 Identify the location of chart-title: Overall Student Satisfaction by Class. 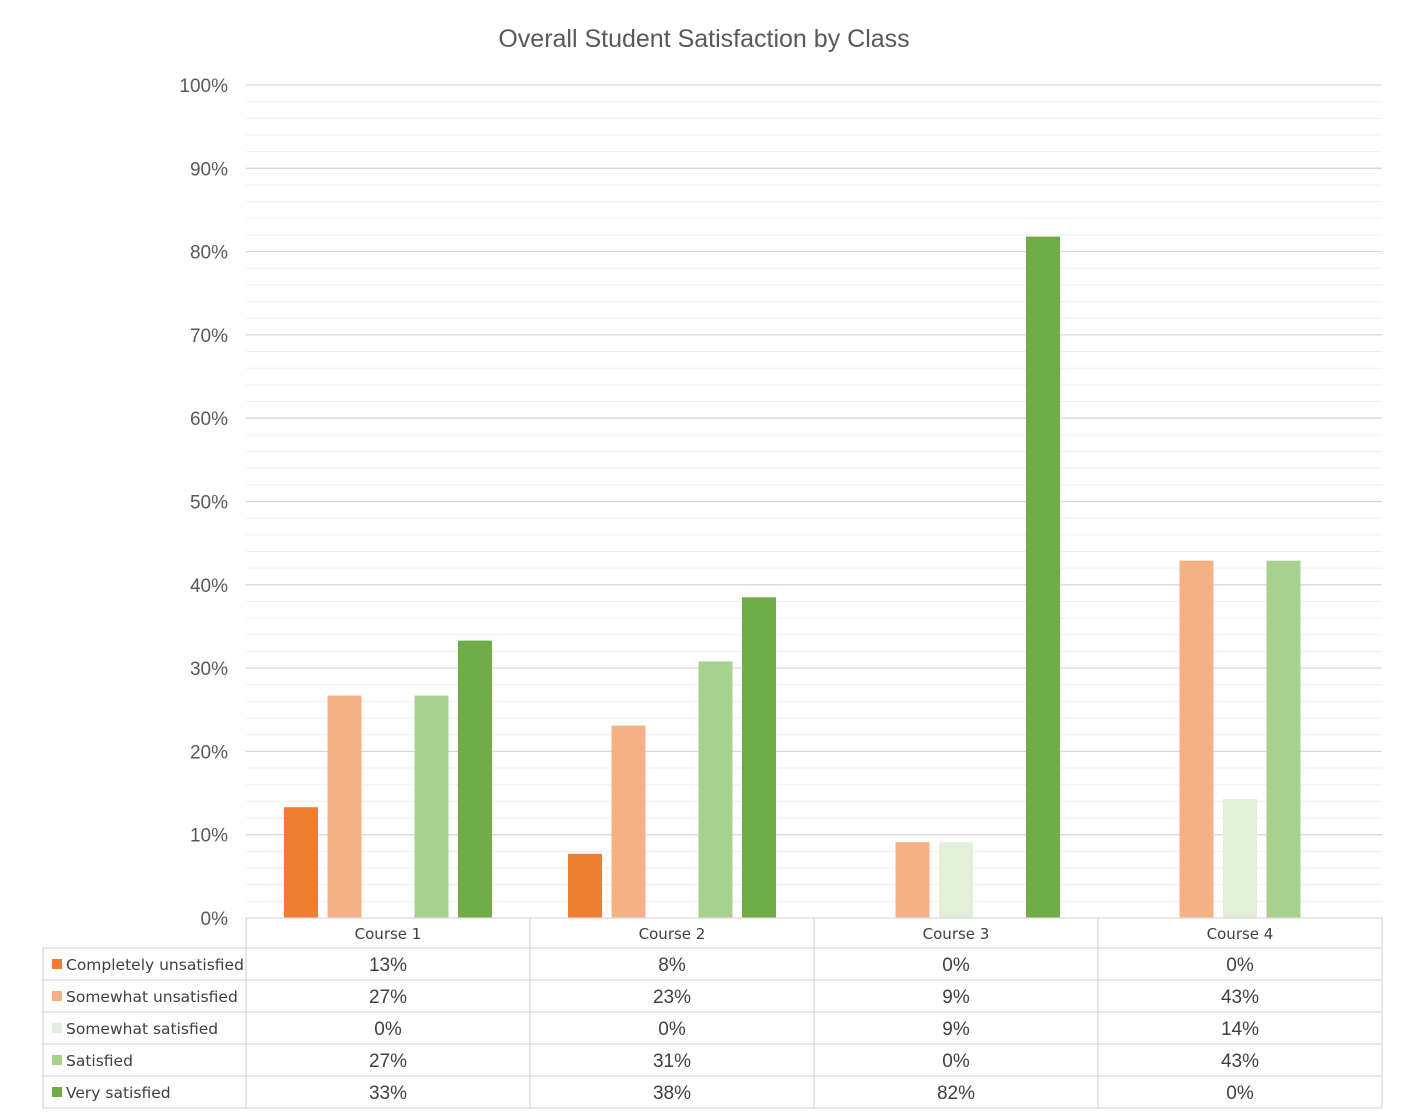
(703, 39).